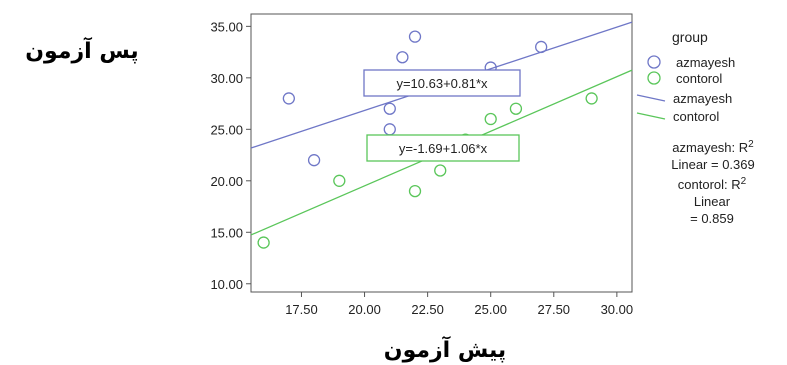 The width and height of the screenshot is (787, 365). I want to click on y-tick-label: 35.00, so click(226, 26).